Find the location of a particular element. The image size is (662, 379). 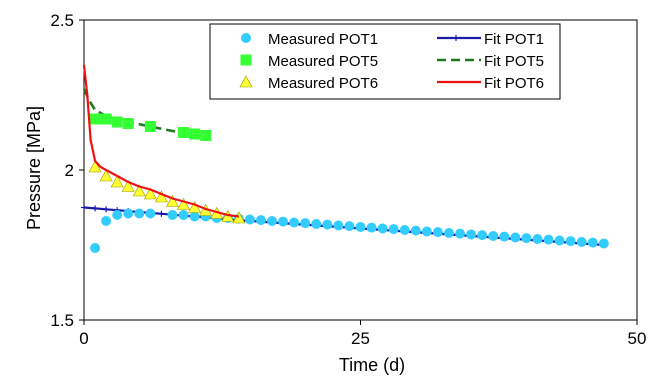

y-axis-title: Pressure [MPa] is located at coordinates (34, 168).